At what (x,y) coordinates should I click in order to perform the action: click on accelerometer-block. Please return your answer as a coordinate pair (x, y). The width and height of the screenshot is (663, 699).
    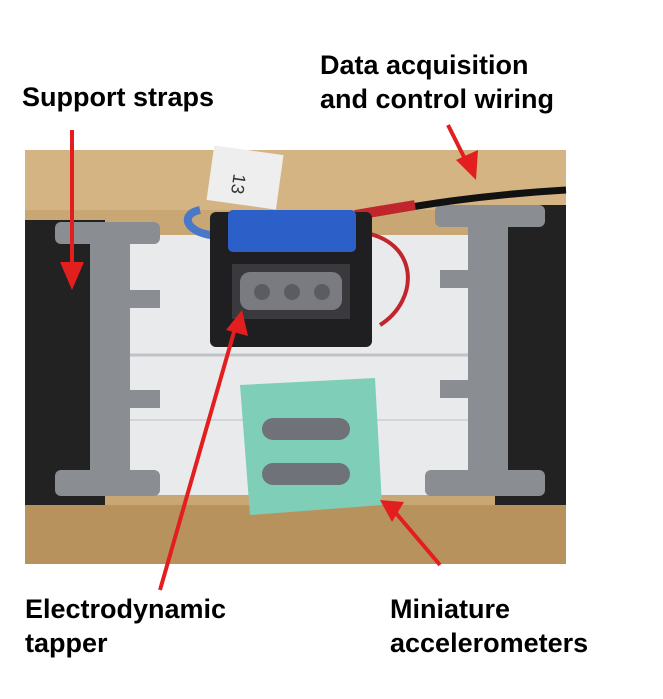
    Looking at the image, I should click on (311, 446).